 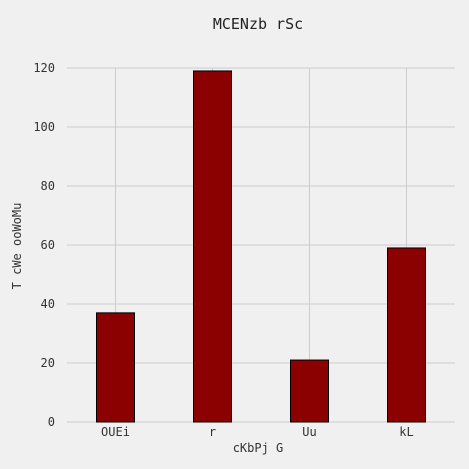 I want to click on y-tick-label: 20, so click(x=48, y=363).